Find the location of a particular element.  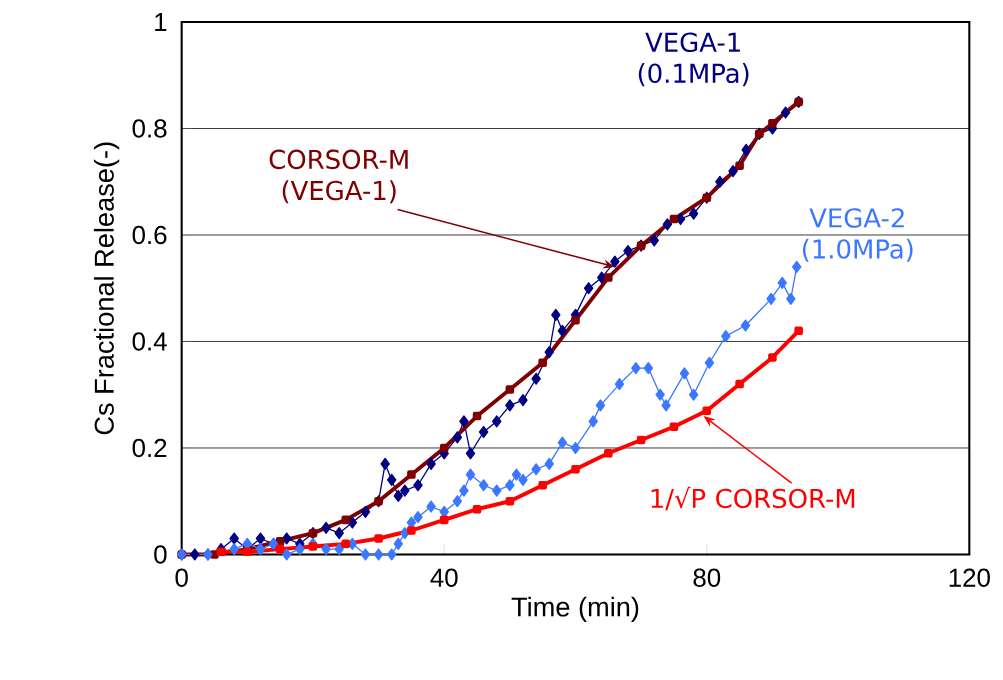

series-label: VEGA-1 (0.1MPa) is located at coordinates (693, 59).